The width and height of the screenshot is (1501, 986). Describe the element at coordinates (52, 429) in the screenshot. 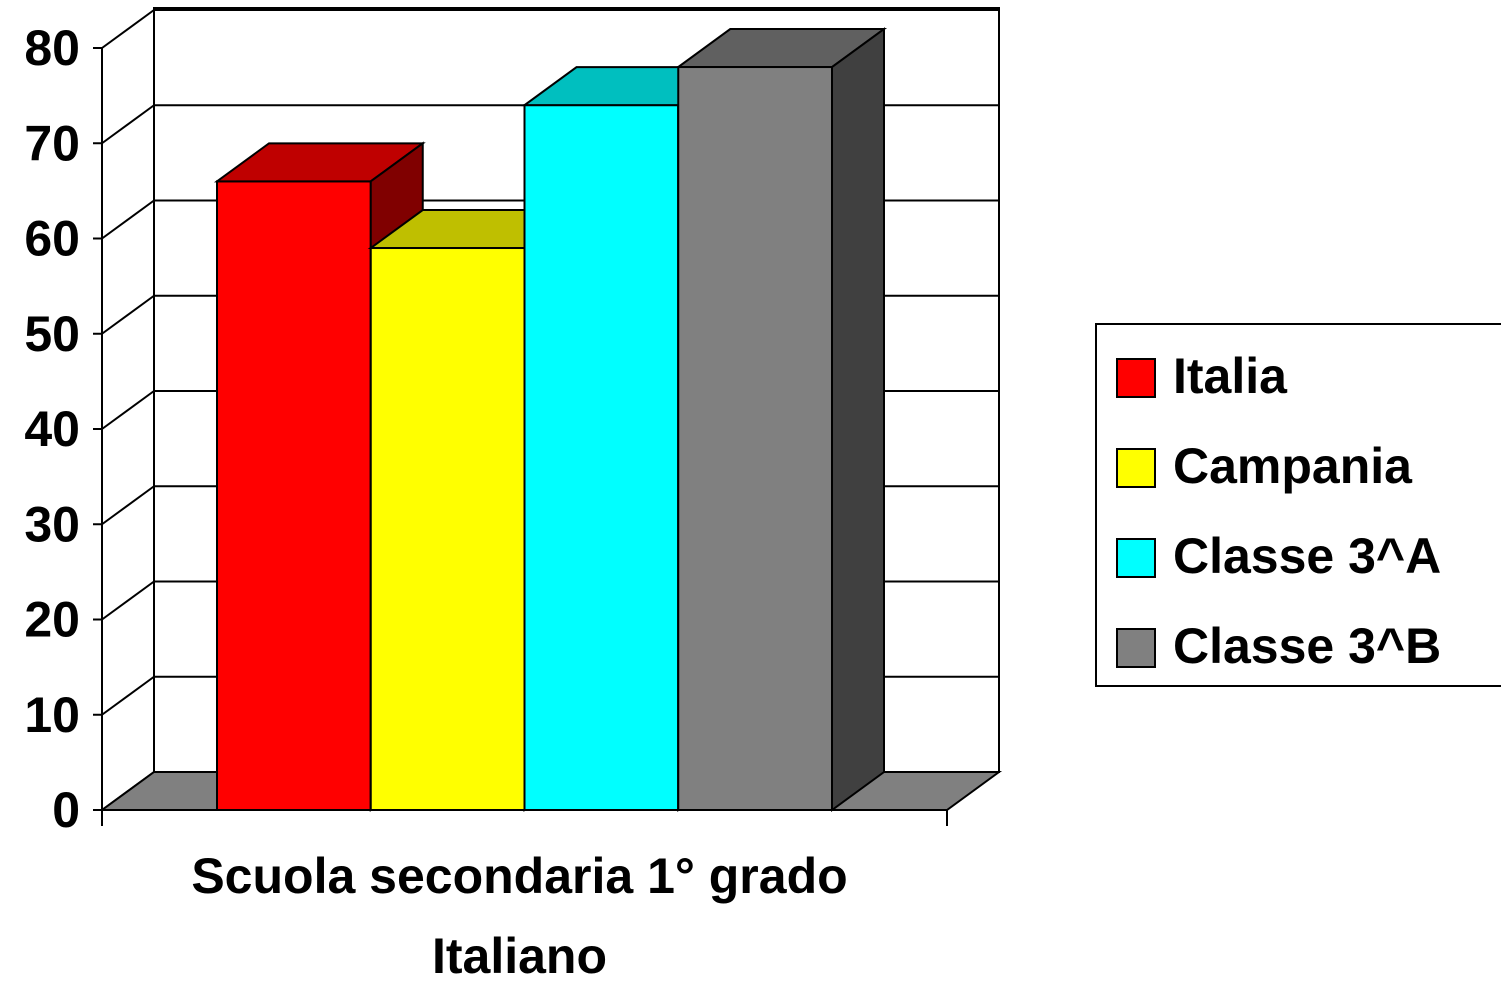

I see `y-tick-label: 40` at that location.